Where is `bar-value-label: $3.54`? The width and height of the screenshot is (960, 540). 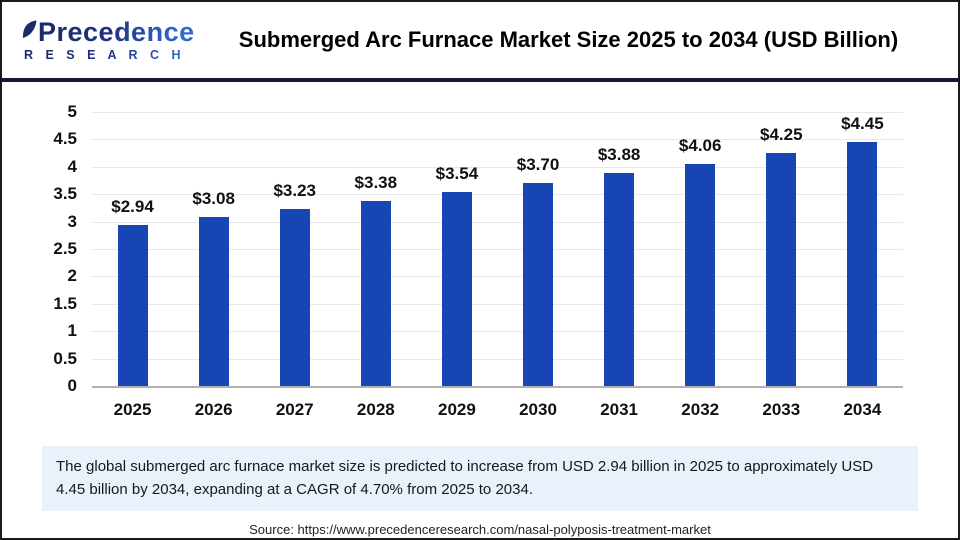 bar-value-label: $3.54 is located at coordinates (457, 174).